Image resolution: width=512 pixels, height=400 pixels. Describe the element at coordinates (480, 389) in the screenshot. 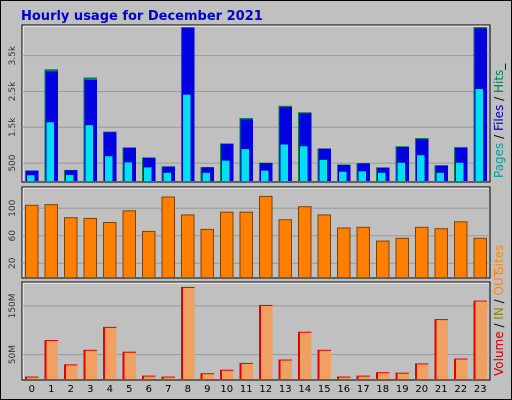

I see `x-tick-label: 23` at that location.